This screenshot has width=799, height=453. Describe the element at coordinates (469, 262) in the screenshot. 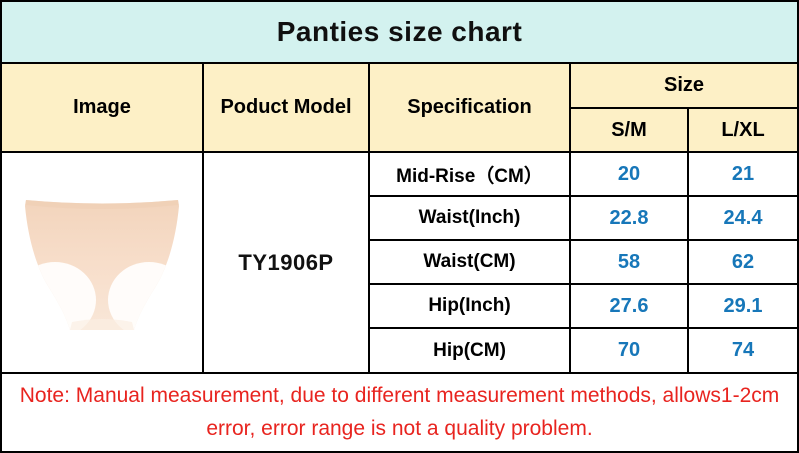

I see `spec-label: Waist(CM)` at that location.